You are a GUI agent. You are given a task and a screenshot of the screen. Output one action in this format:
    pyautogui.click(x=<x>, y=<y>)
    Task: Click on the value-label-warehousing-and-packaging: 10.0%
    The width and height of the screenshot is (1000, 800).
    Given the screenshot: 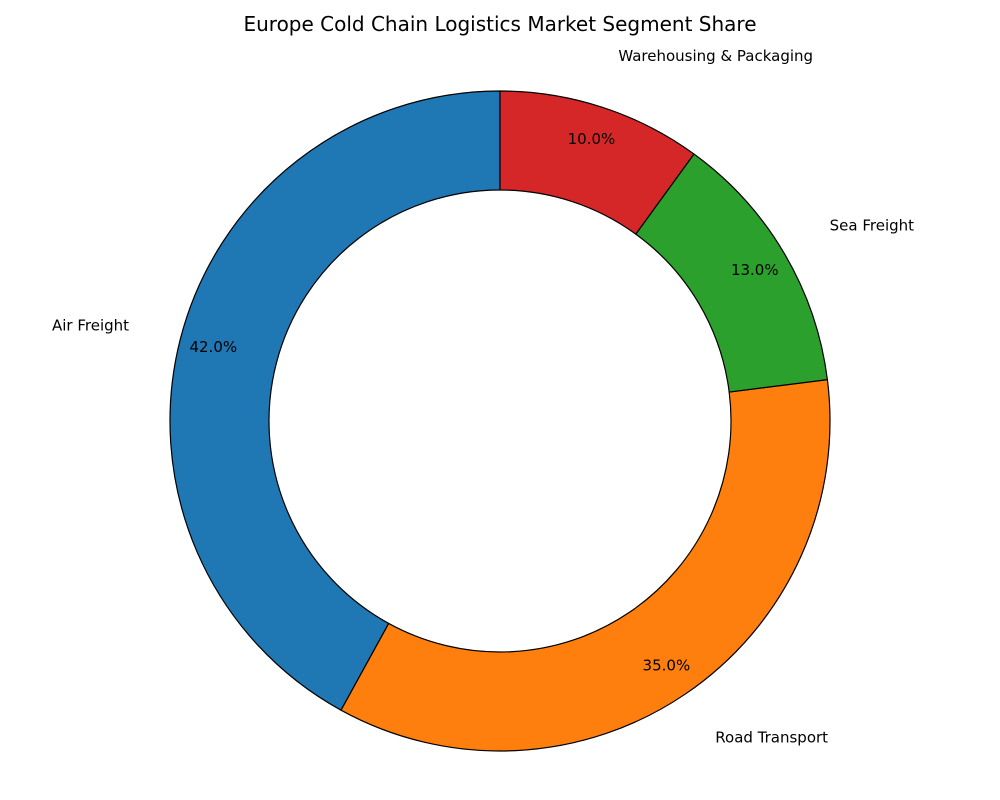 What is the action you would take?
    pyautogui.click(x=592, y=139)
    